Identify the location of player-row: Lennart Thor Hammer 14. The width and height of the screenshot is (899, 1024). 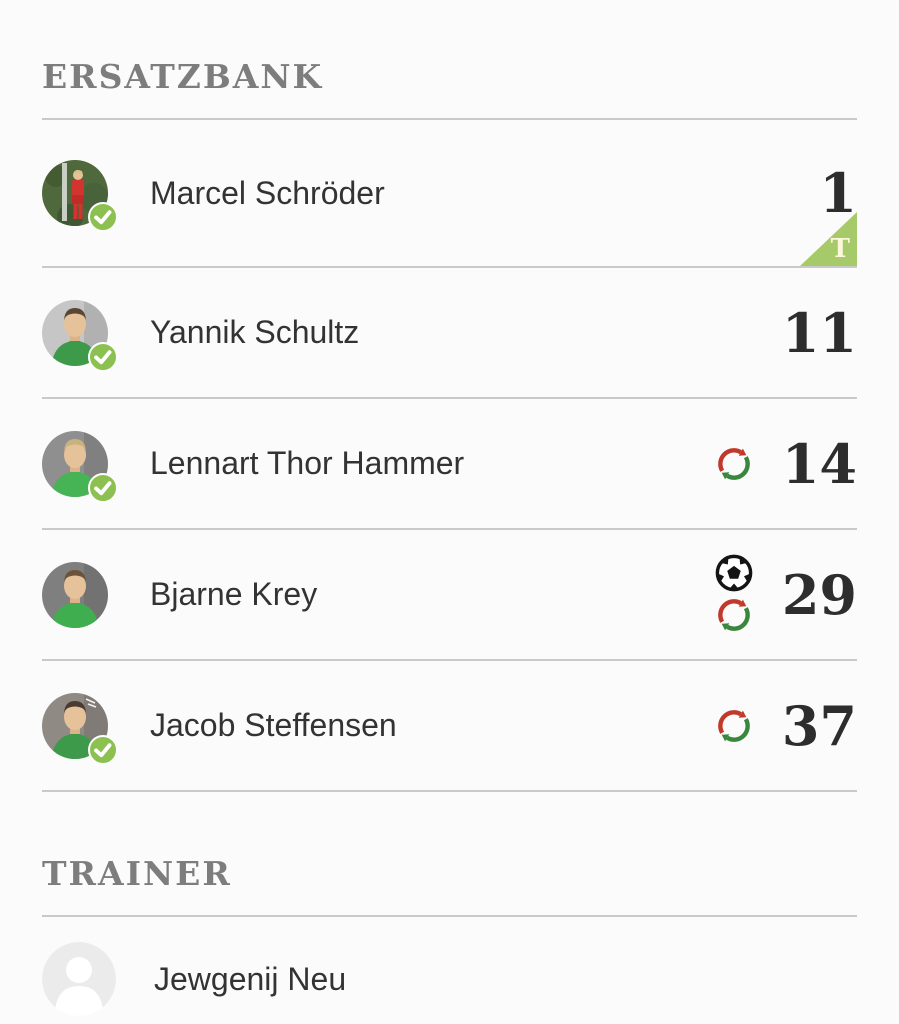
(449, 464).